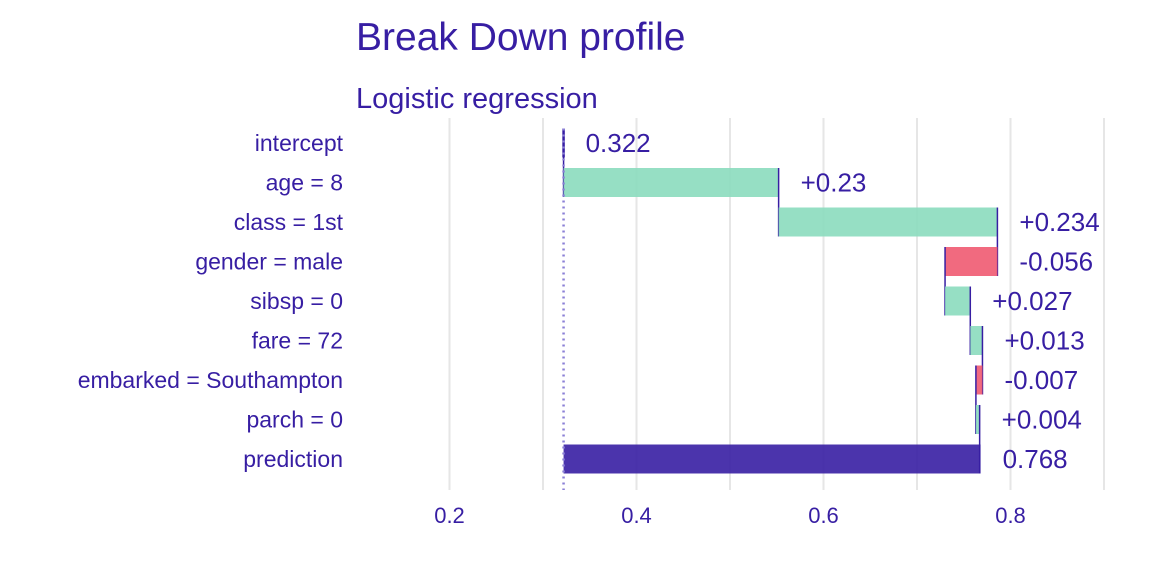  What do you see at coordinates (477, 99) in the screenshot?
I see `chart-subtitle: Logistic regression` at bounding box center [477, 99].